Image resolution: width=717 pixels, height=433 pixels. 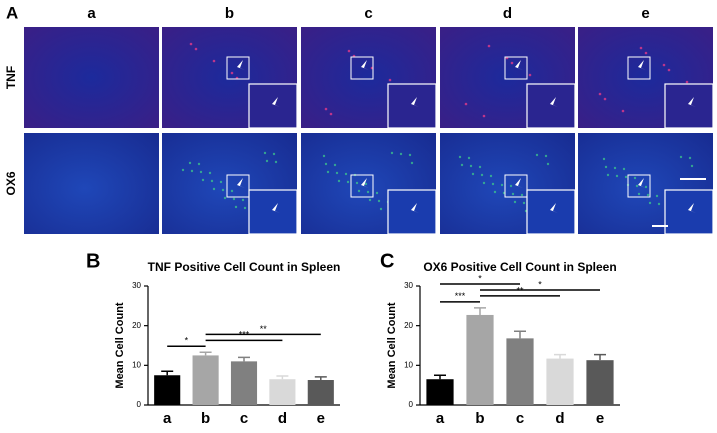 I want to click on y-axis-label: Mean Cell Count, so click(x=392, y=345).